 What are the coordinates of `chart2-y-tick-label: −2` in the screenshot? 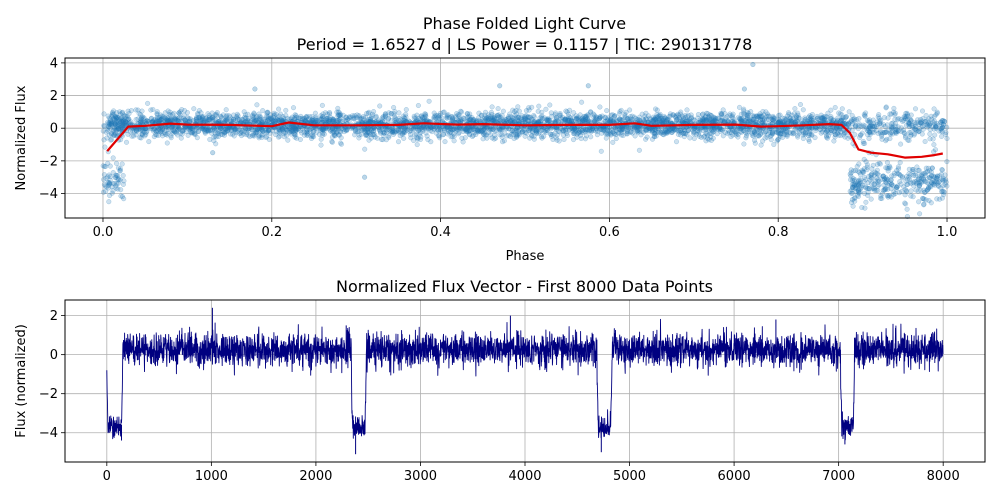 It's located at (48, 394).